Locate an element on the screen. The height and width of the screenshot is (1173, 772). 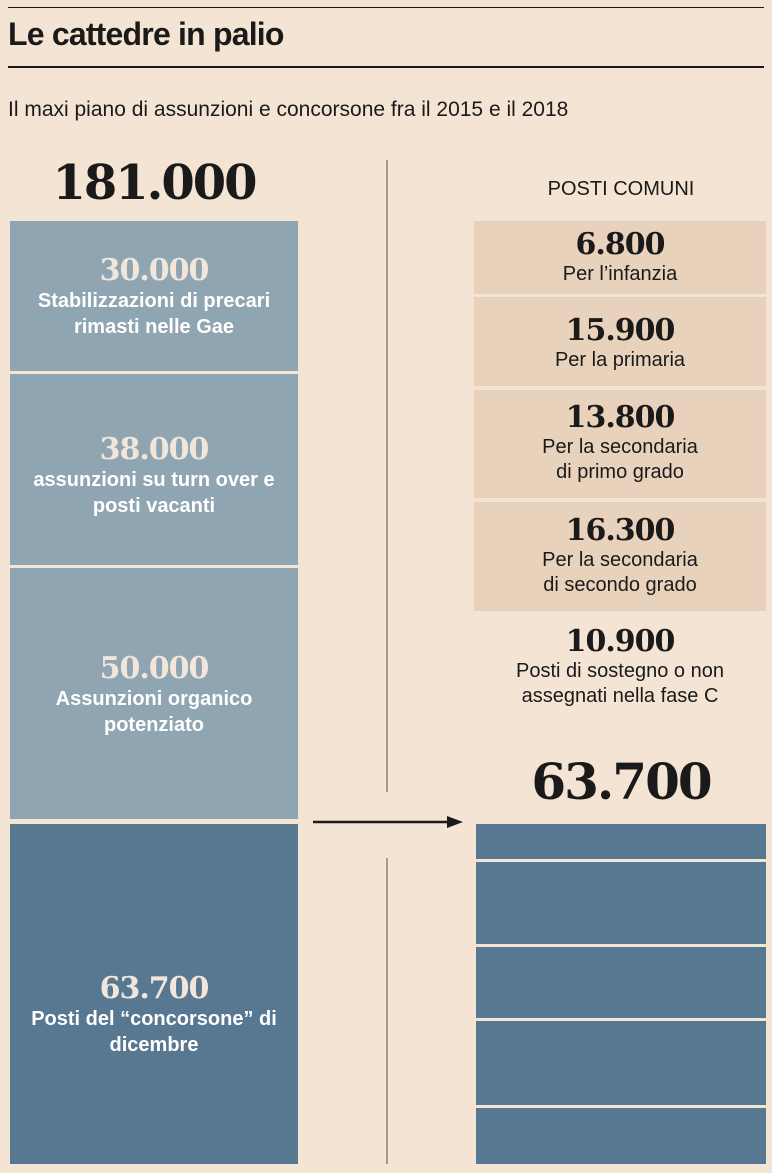
right-bar-secondaria-primo is located at coordinates (621, 982).